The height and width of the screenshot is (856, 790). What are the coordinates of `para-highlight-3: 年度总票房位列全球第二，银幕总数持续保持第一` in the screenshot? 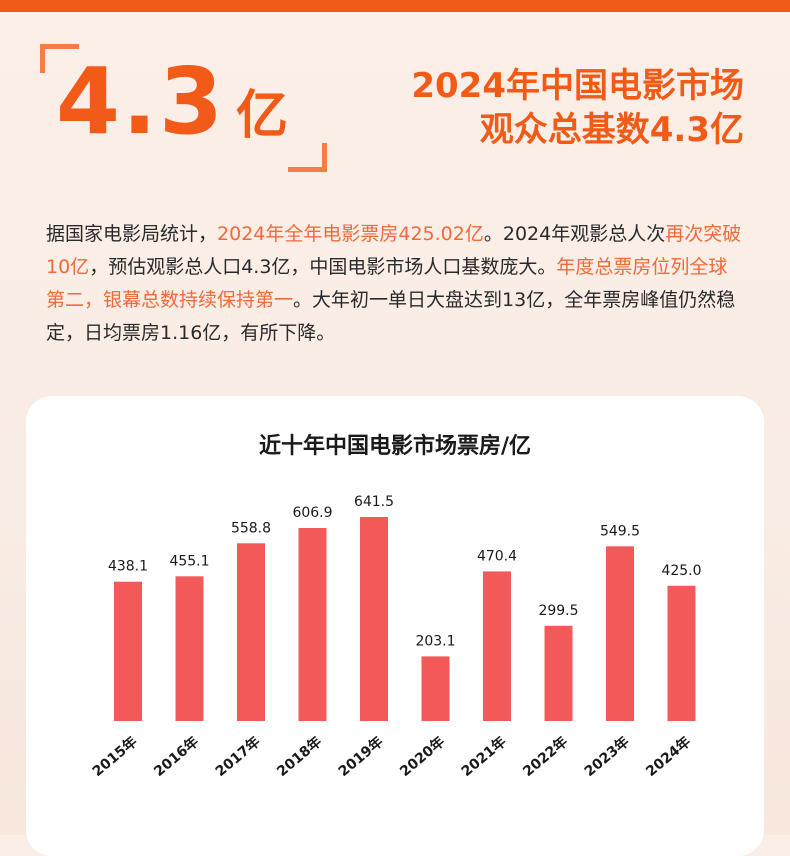 It's located at (387, 283).